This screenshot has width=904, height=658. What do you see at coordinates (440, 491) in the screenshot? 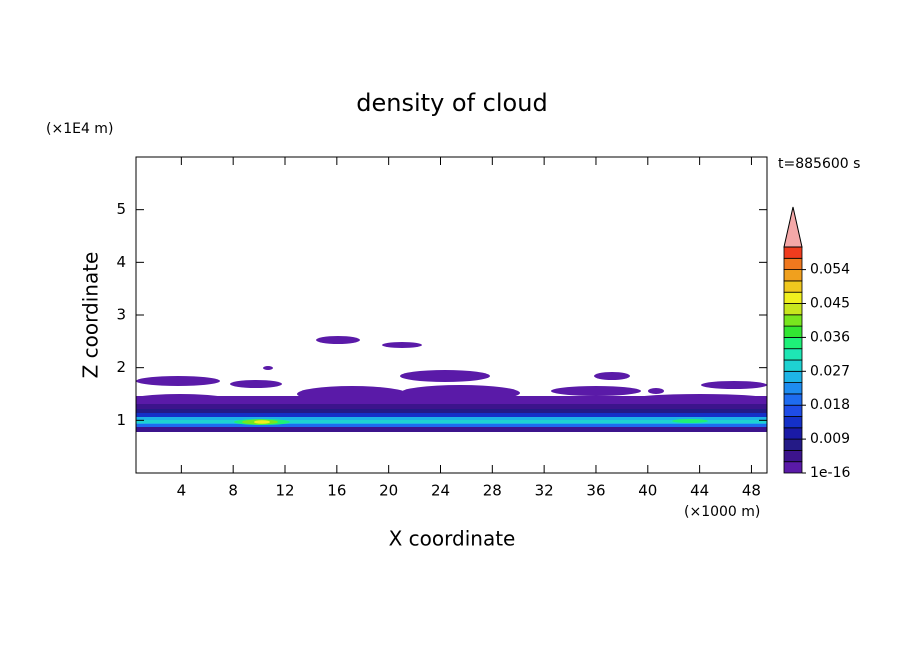
I see `x-tick-label: 24` at bounding box center [440, 491].